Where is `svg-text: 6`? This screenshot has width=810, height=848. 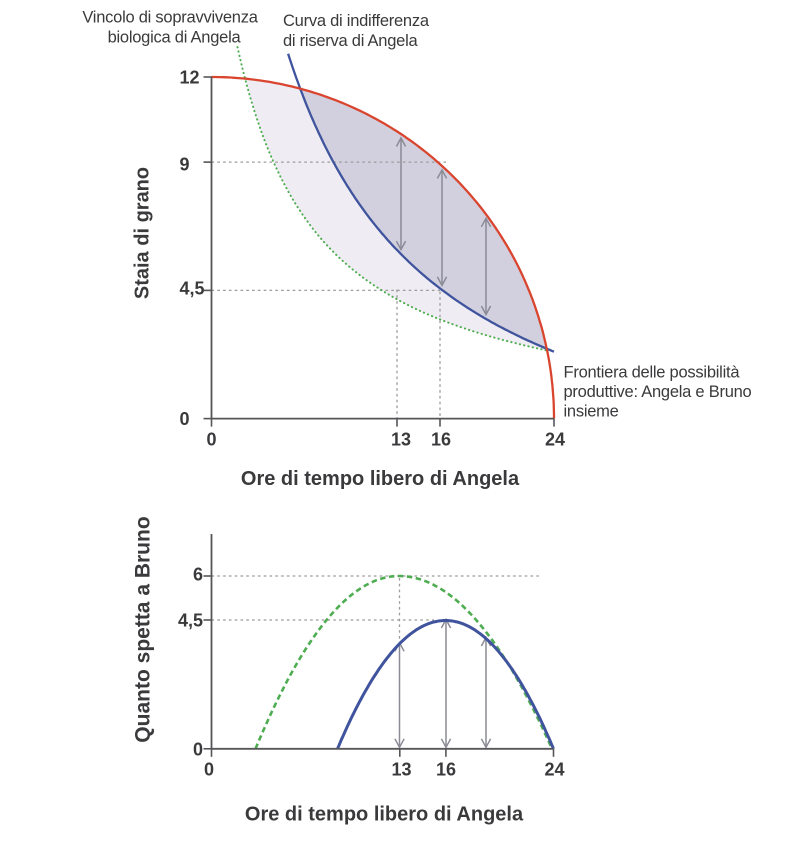
svg-text: 6 is located at coordinates (198, 575).